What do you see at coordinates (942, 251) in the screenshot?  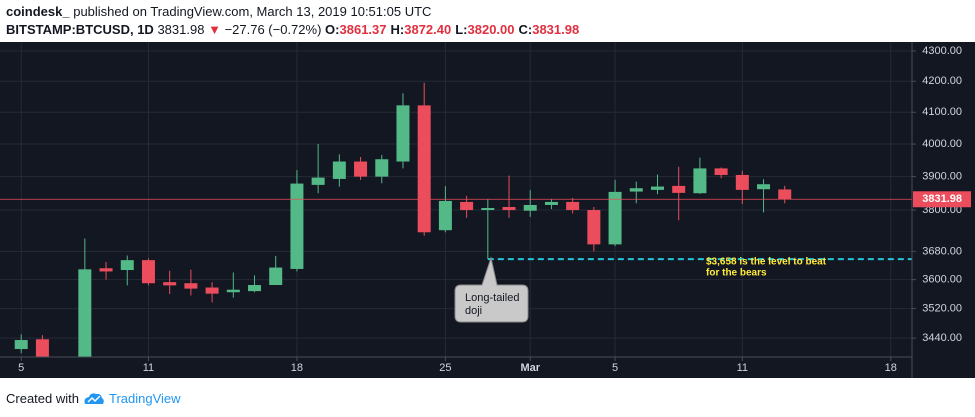 I see `y-tick-label: 3680.00` at bounding box center [942, 251].